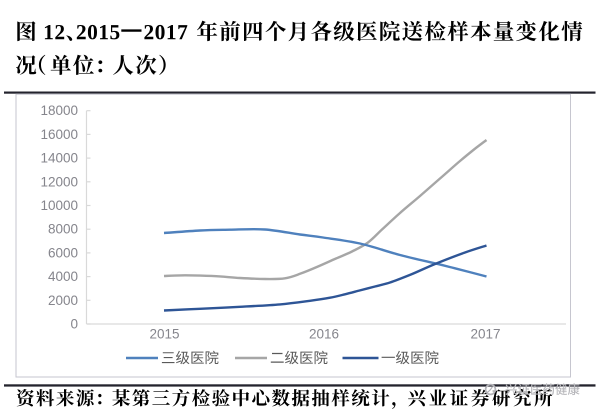 The height and width of the screenshot is (416, 600). What do you see at coordinates (59, 158) in the screenshot?
I see `svg-text: 14000` at bounding box center [59, 158].